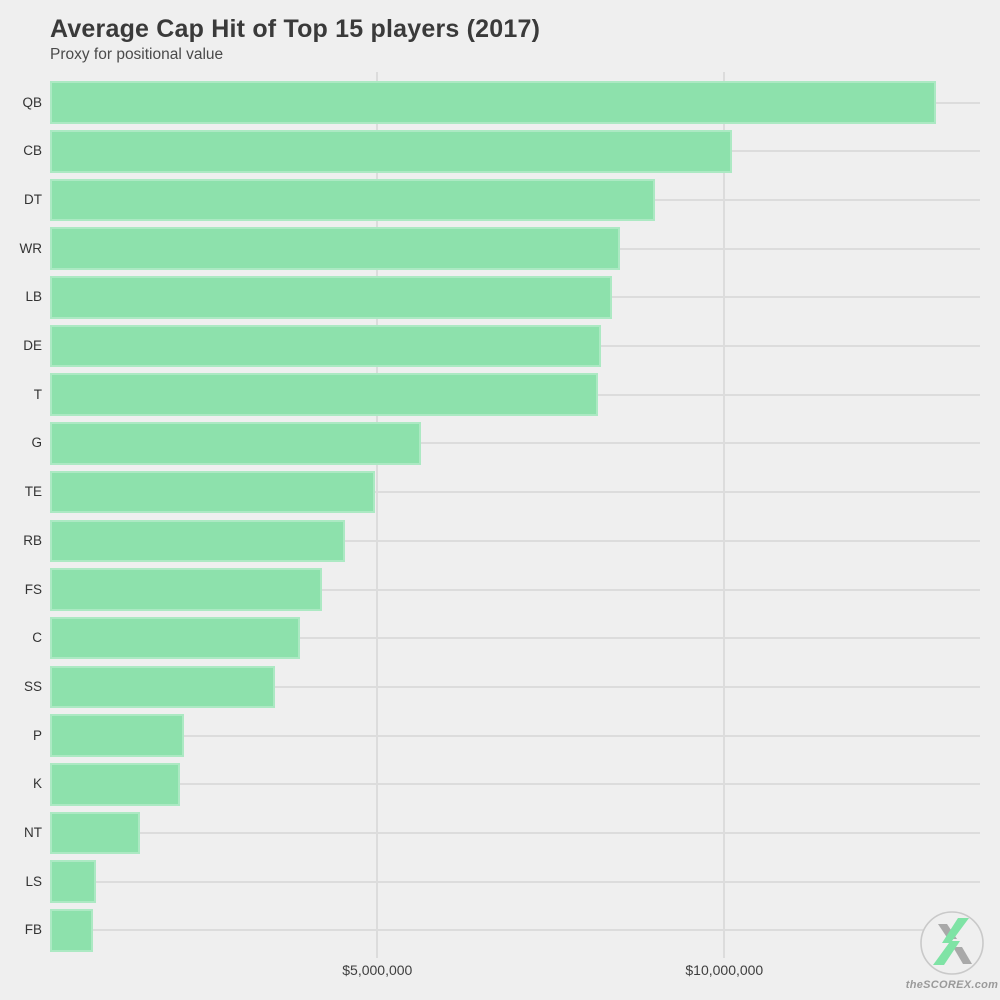  I want to click on x-tick-label: $5,000,000, so click(377, 970).